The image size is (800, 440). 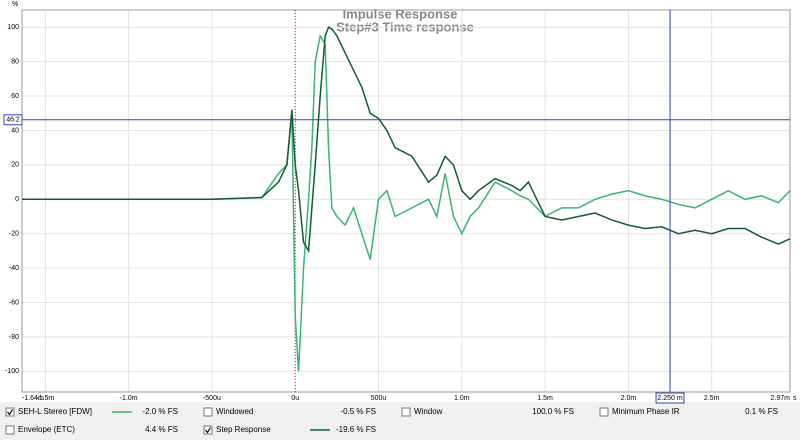 What do you see at coordinates (356, 429) in the screenshot?
I see `legend-readout: -19.6 % FS` at bounding box center [356, 429].